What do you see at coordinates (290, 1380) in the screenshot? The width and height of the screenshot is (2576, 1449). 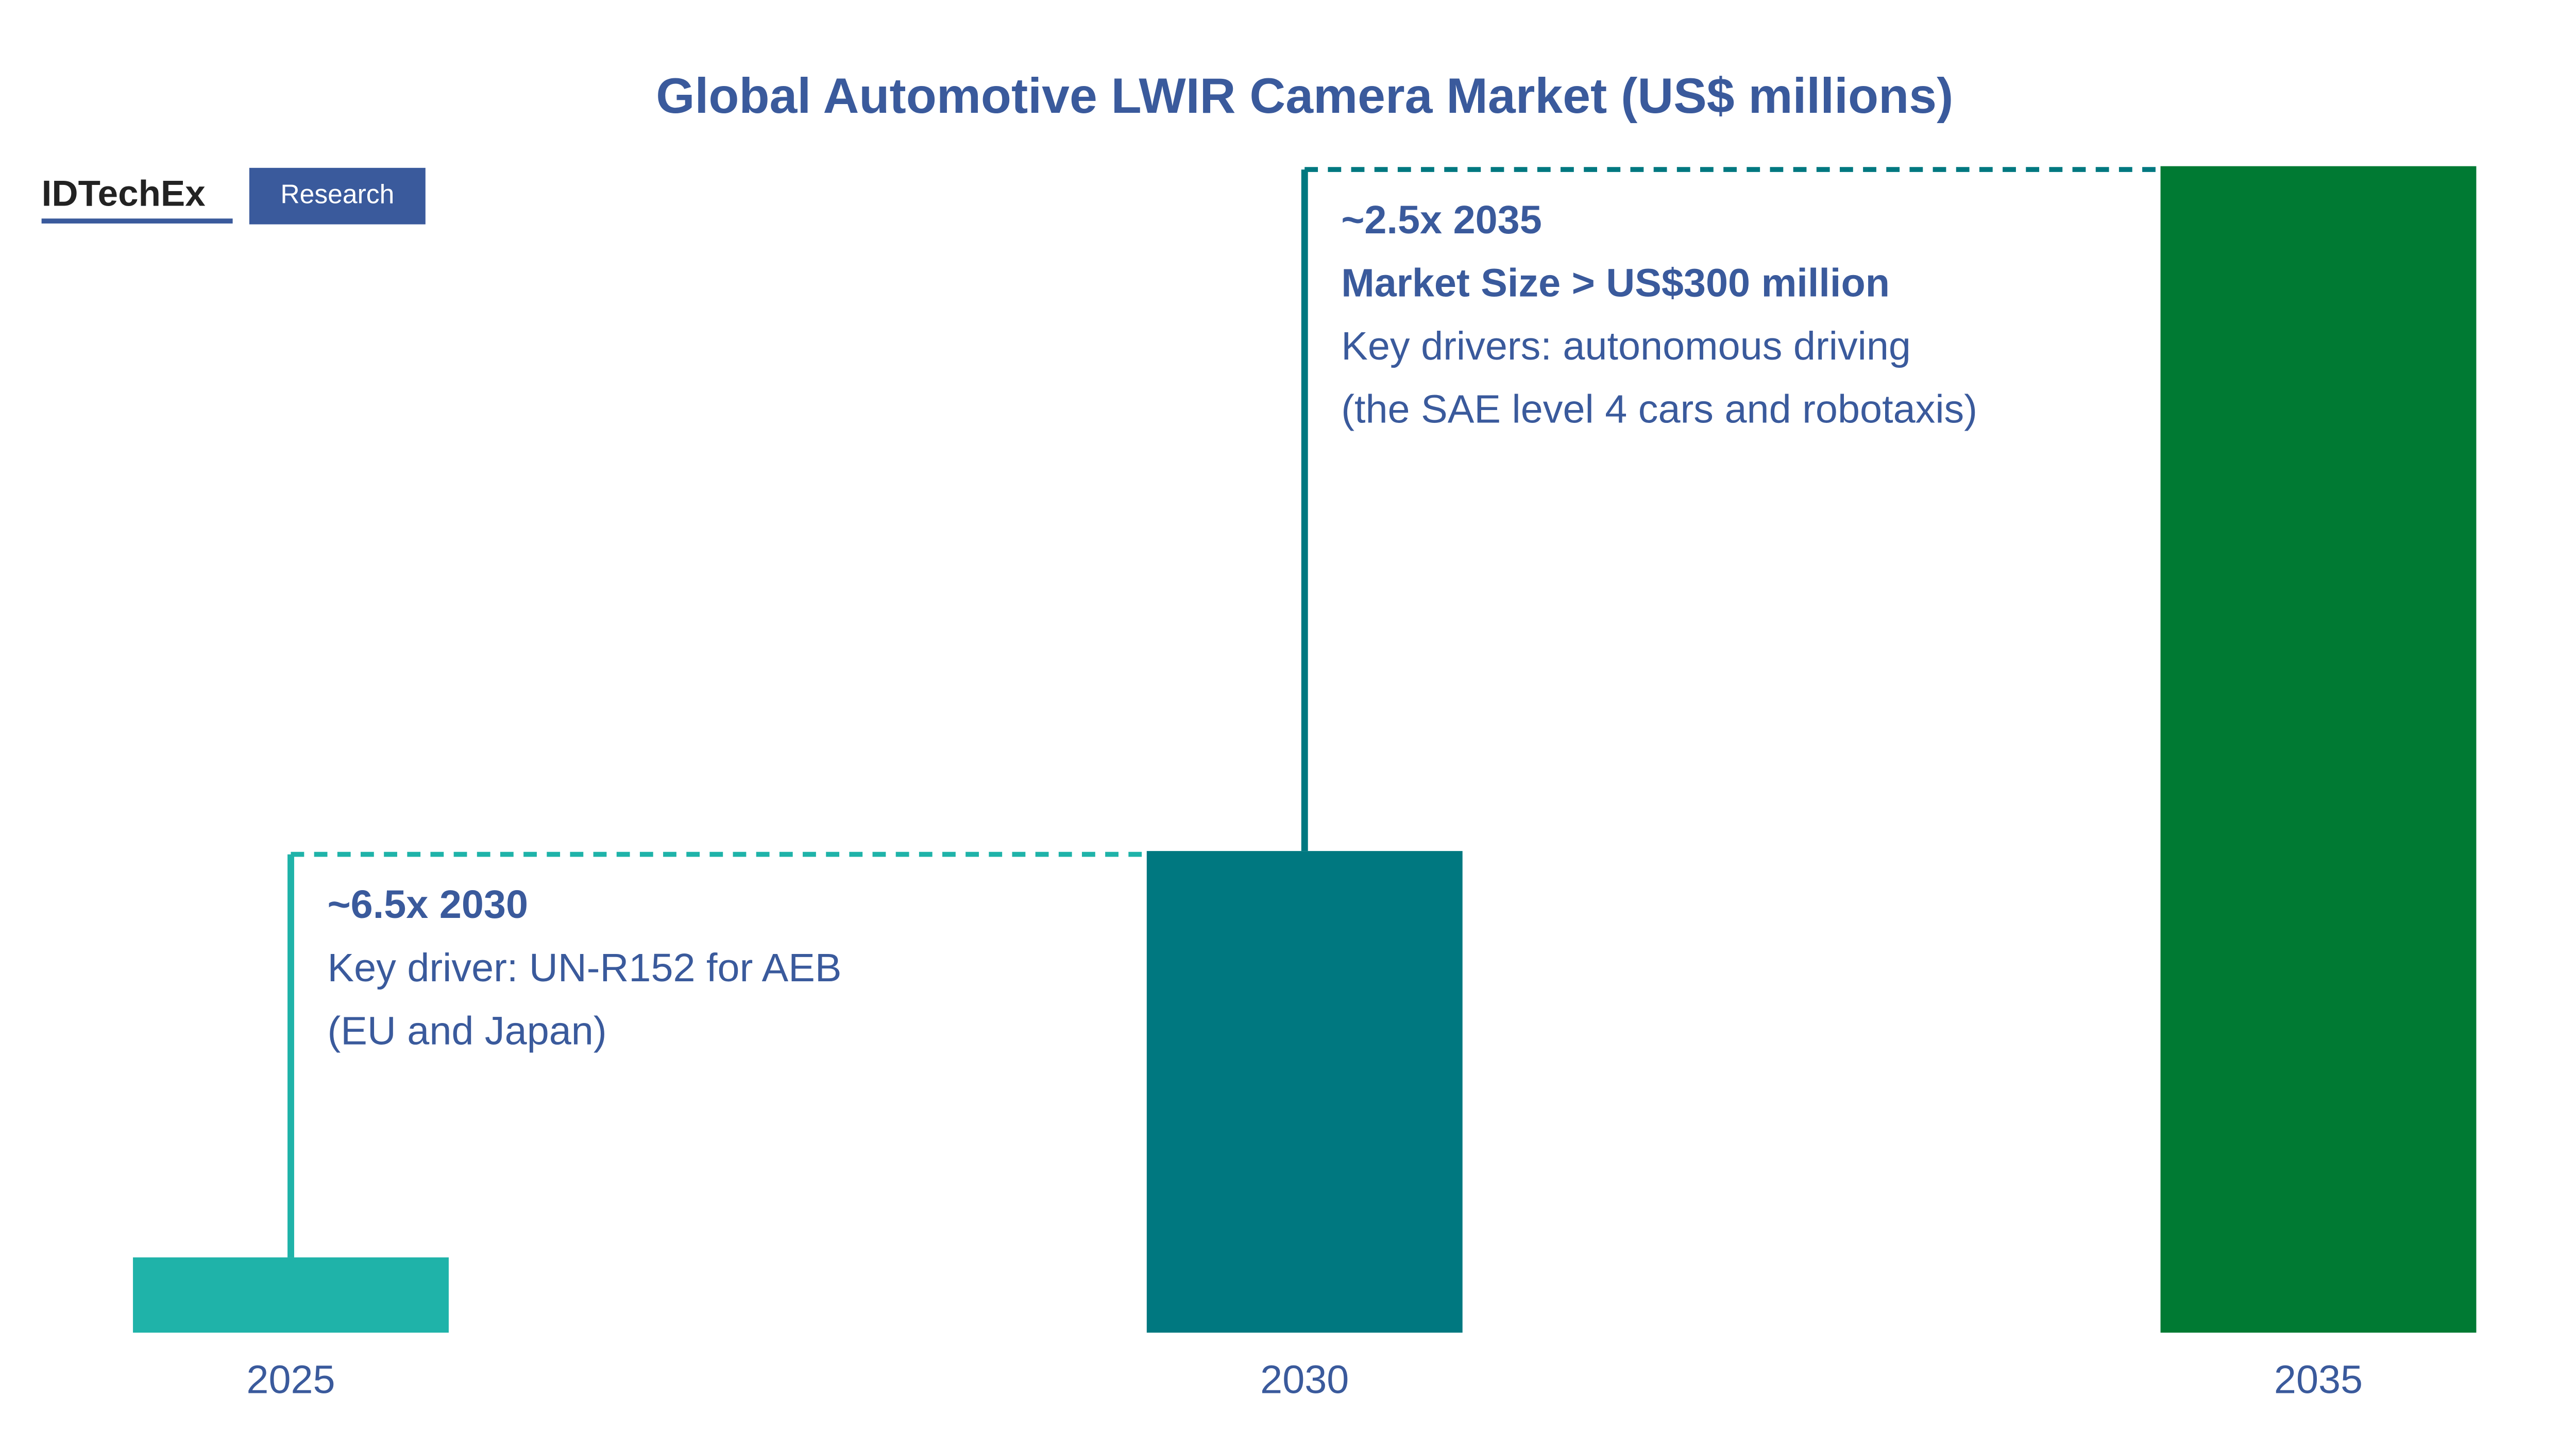 I see `x-tick-label: 2025` at bounding box center [290, 1380].